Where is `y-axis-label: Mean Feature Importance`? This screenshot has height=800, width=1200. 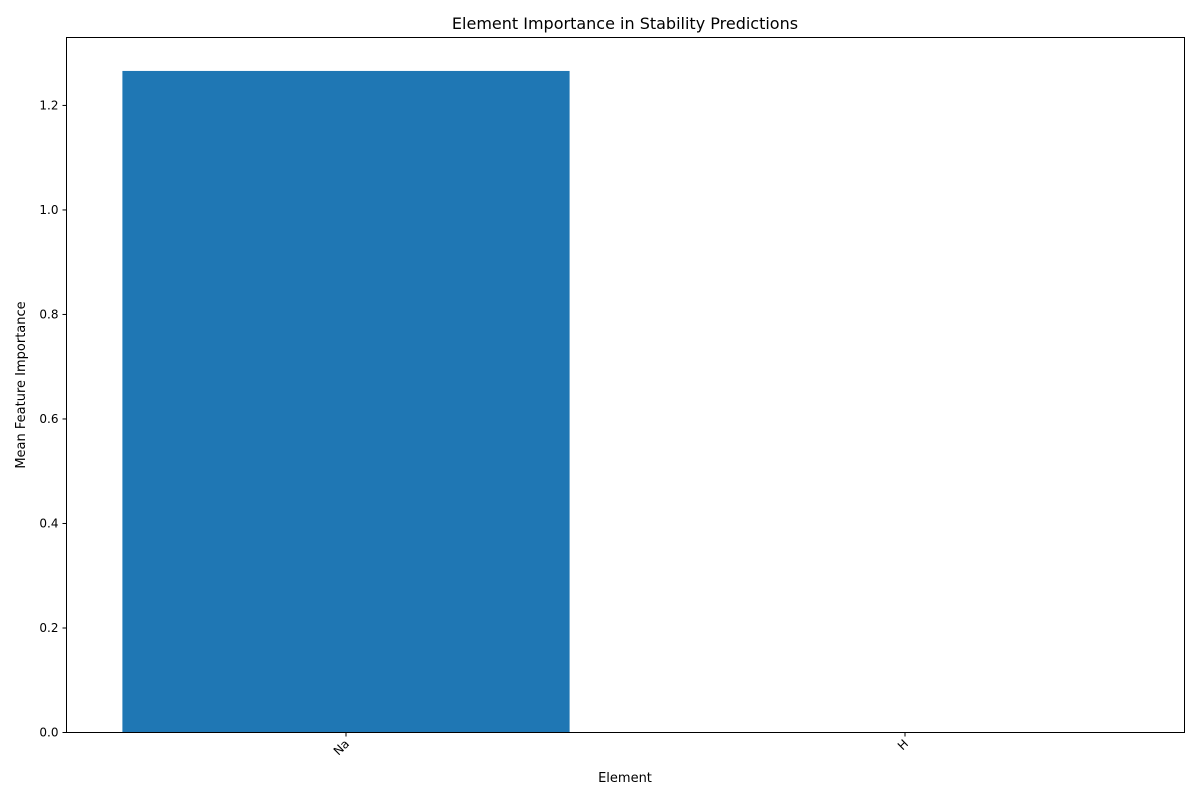
y-axis-label: Mean Feature Importance is located at coordinates (21, 384).